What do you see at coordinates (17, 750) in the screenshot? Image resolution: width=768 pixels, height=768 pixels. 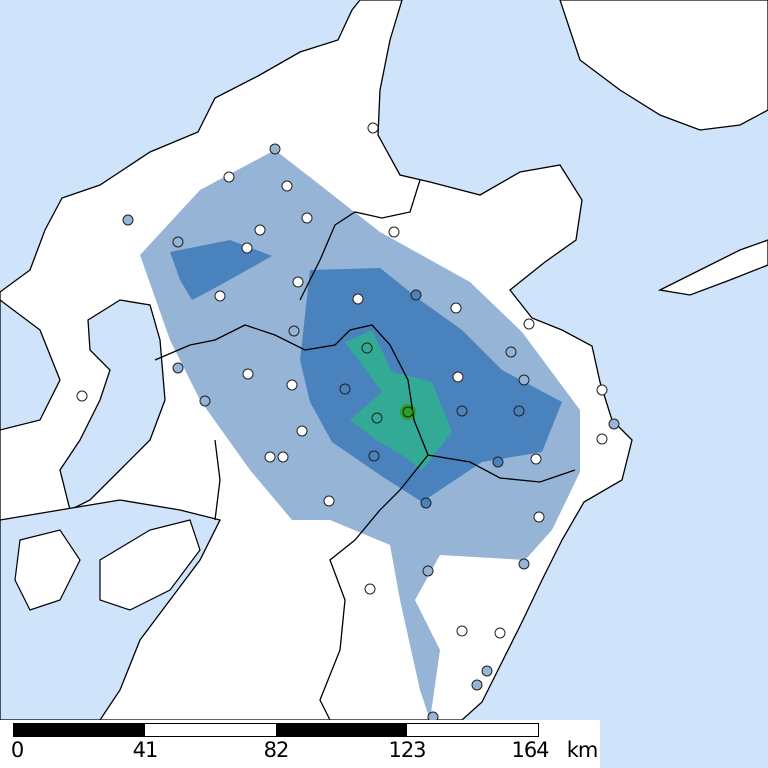 I see `scale-label: 0` at bounding box center [17, 750].